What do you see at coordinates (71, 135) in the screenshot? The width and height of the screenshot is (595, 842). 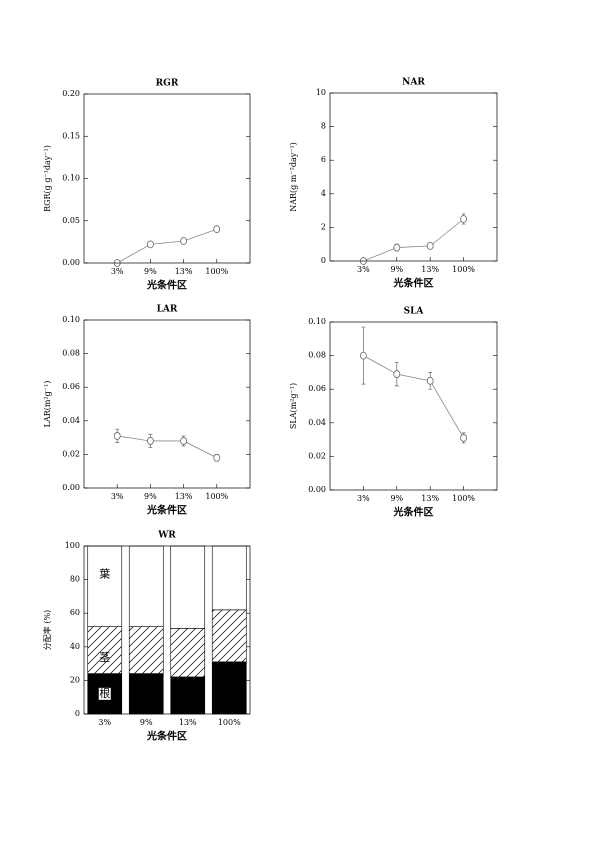 I see `y-tick-label: 0.15` at bounding box center [71, 135].